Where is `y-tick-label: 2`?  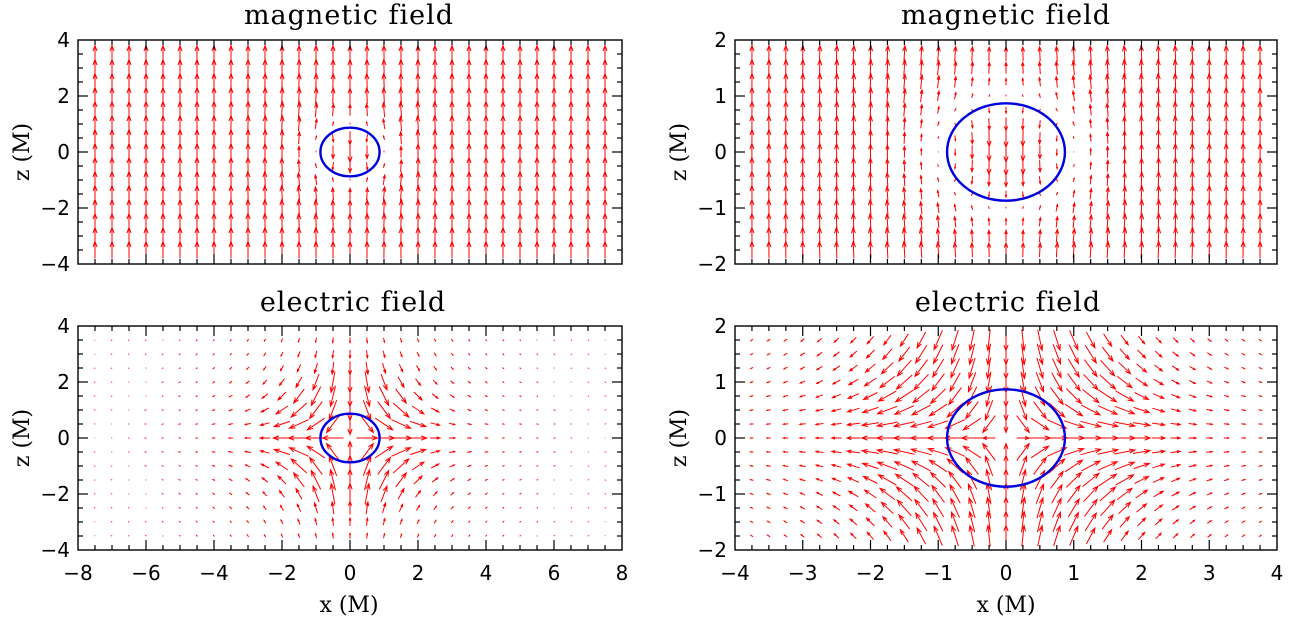 y-tick-label: 2 is located at coordinates (63, 96).